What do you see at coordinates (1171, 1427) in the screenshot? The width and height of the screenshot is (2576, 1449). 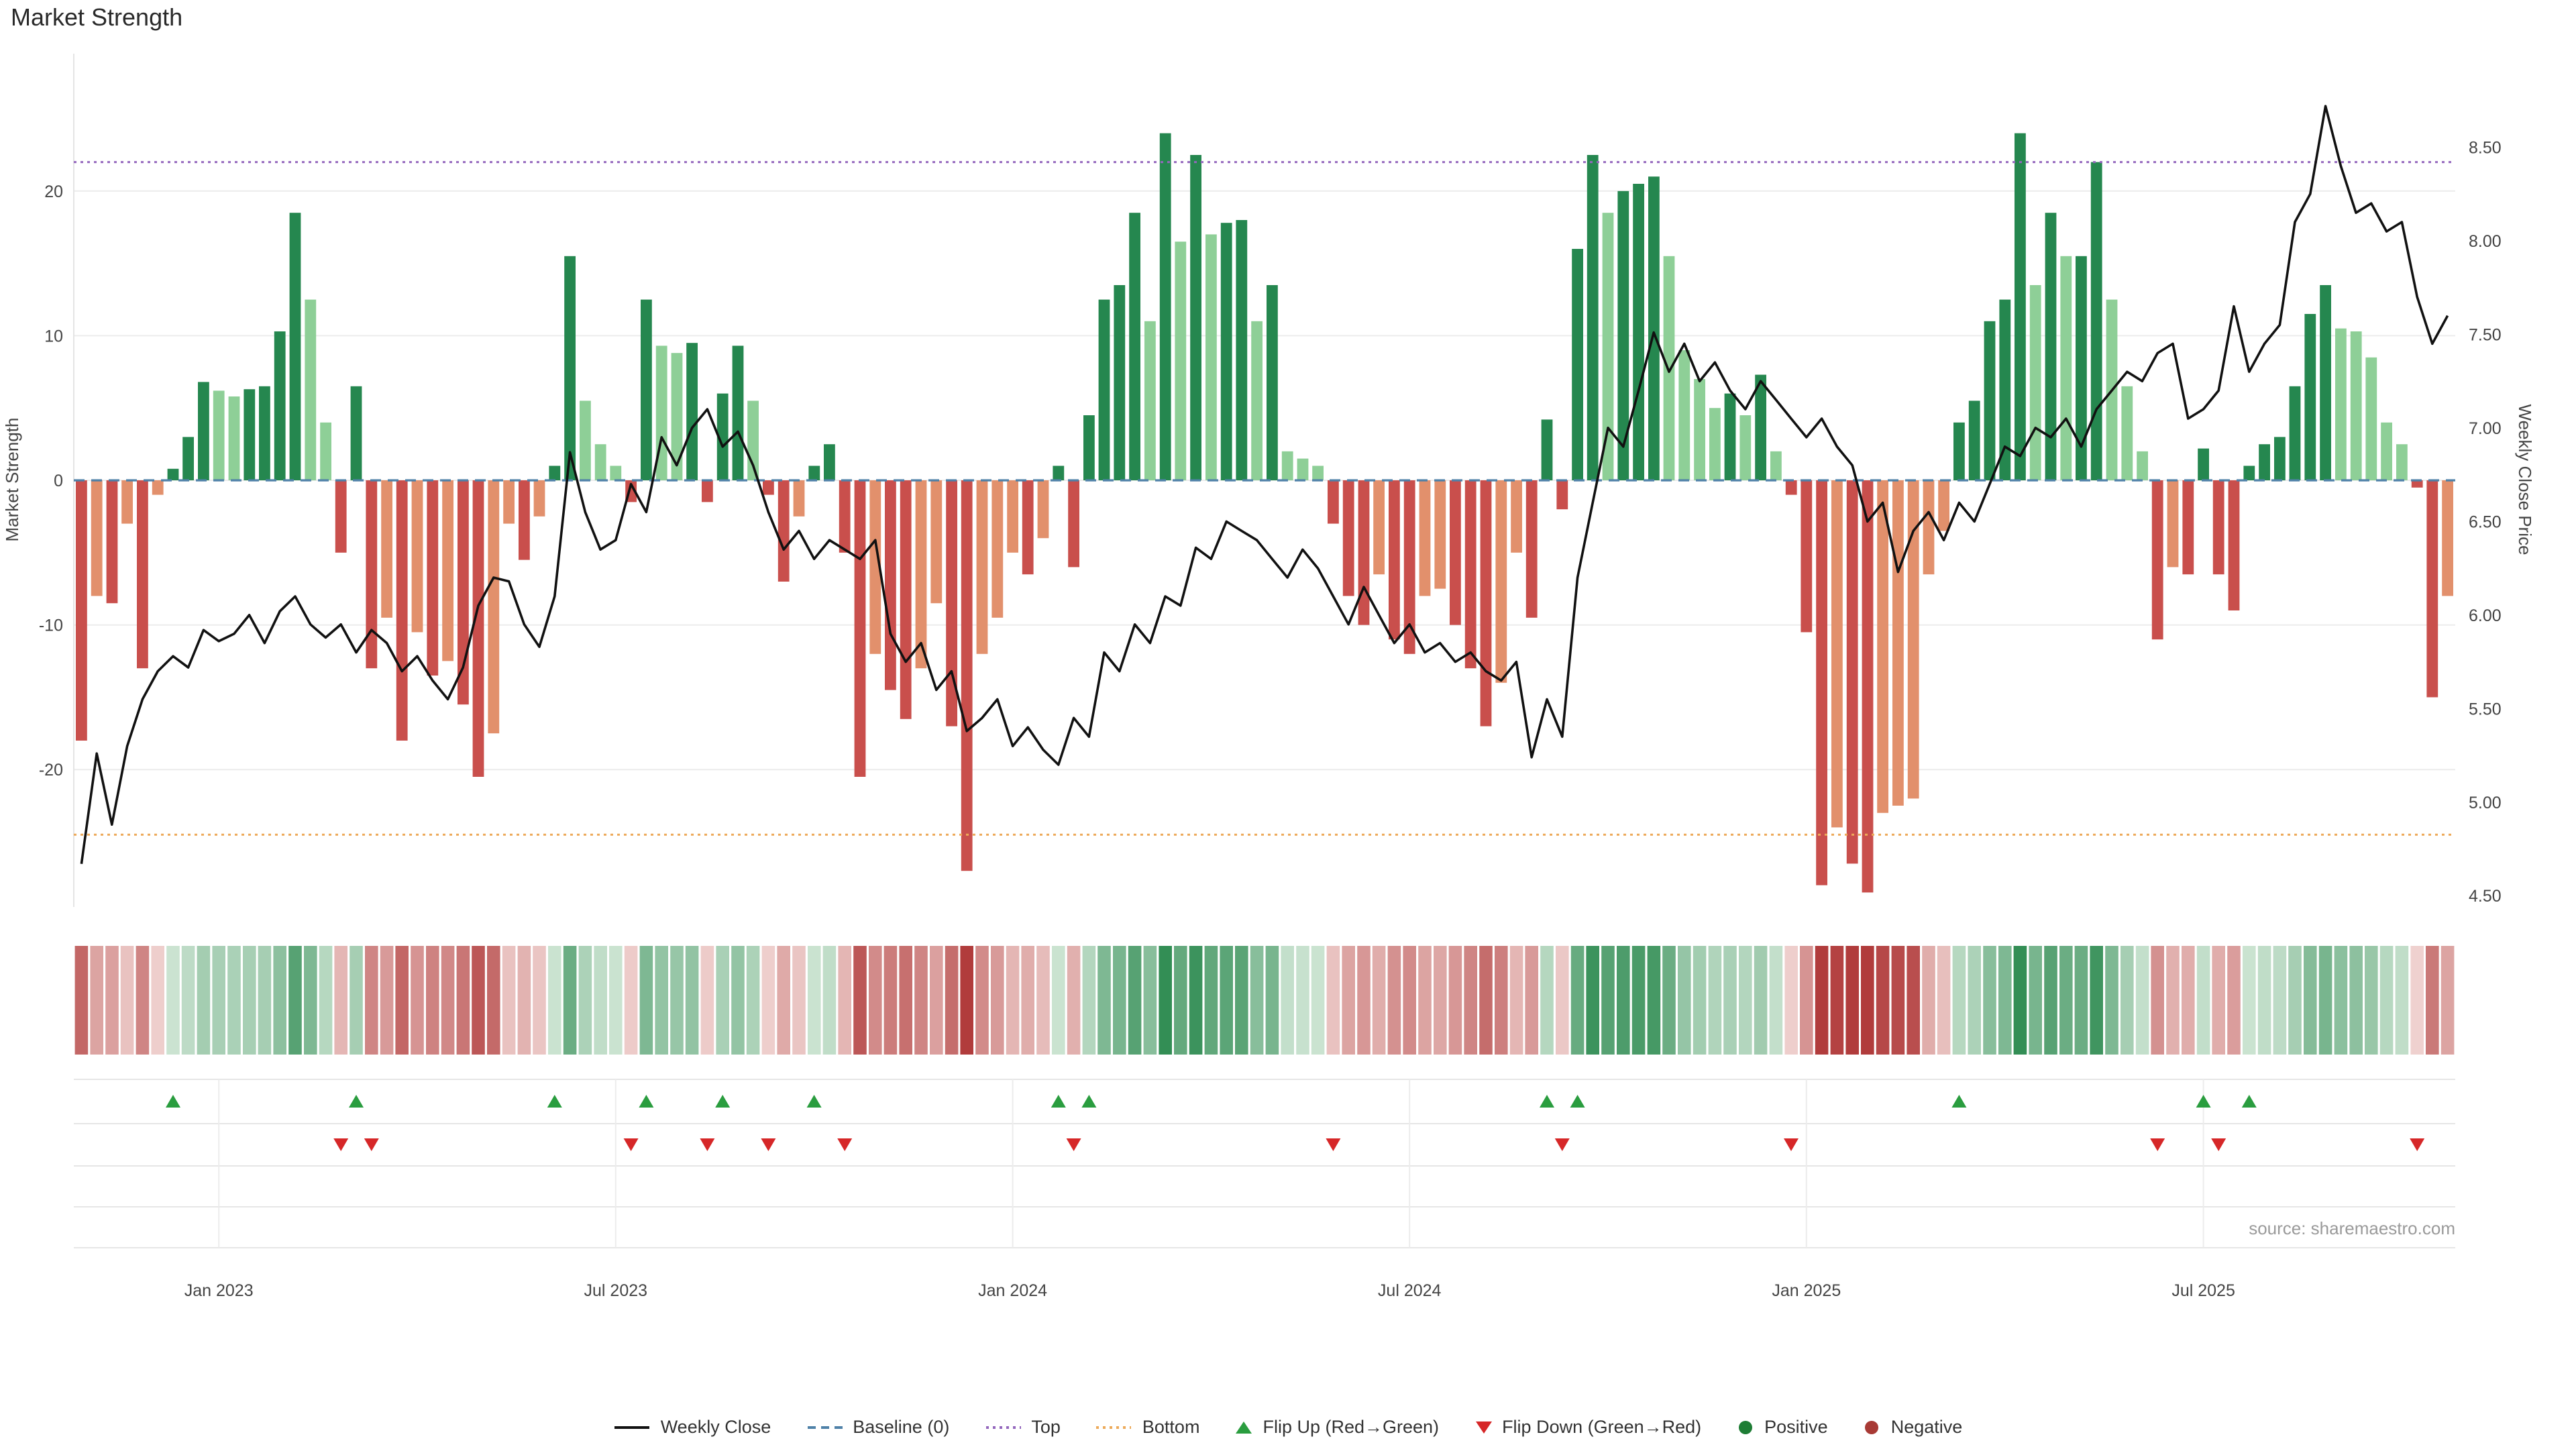 I see `legend-label: Bottom` at bounding box center [1171, 1427].